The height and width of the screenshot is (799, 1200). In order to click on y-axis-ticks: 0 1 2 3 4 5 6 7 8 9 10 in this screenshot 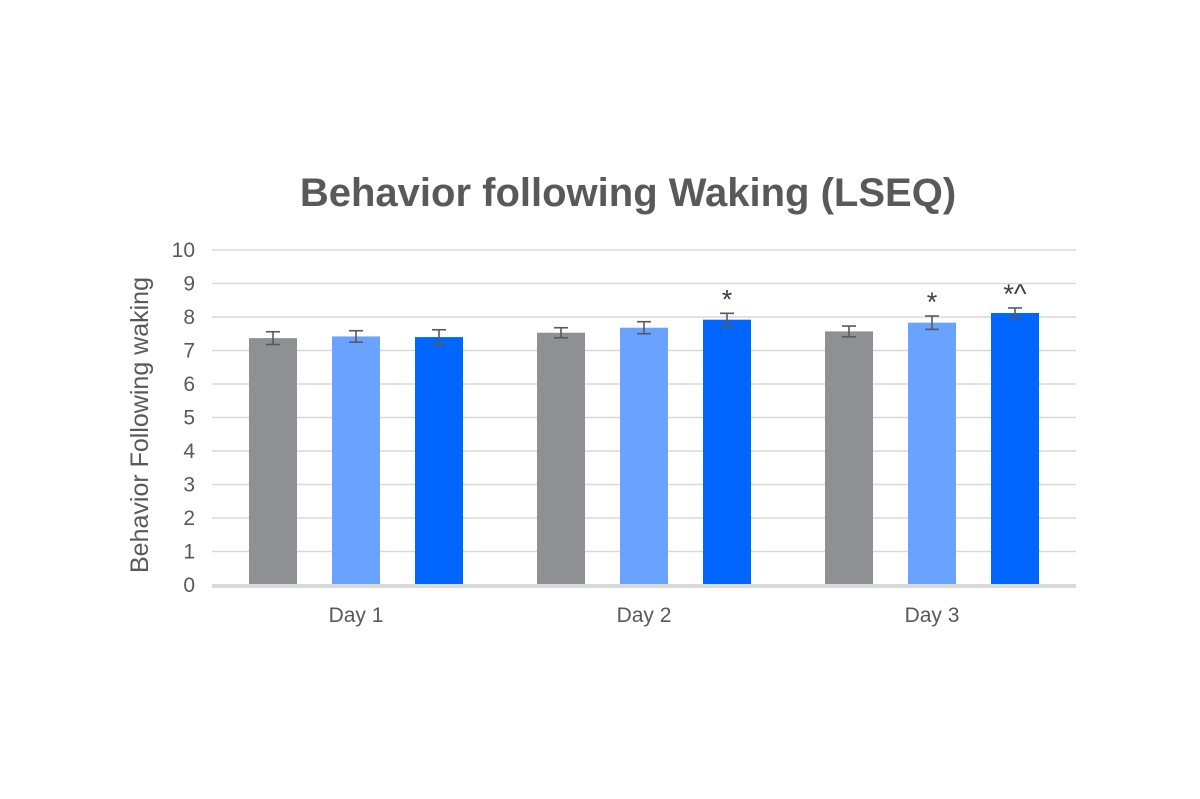, I will do `click(184, 418)`.